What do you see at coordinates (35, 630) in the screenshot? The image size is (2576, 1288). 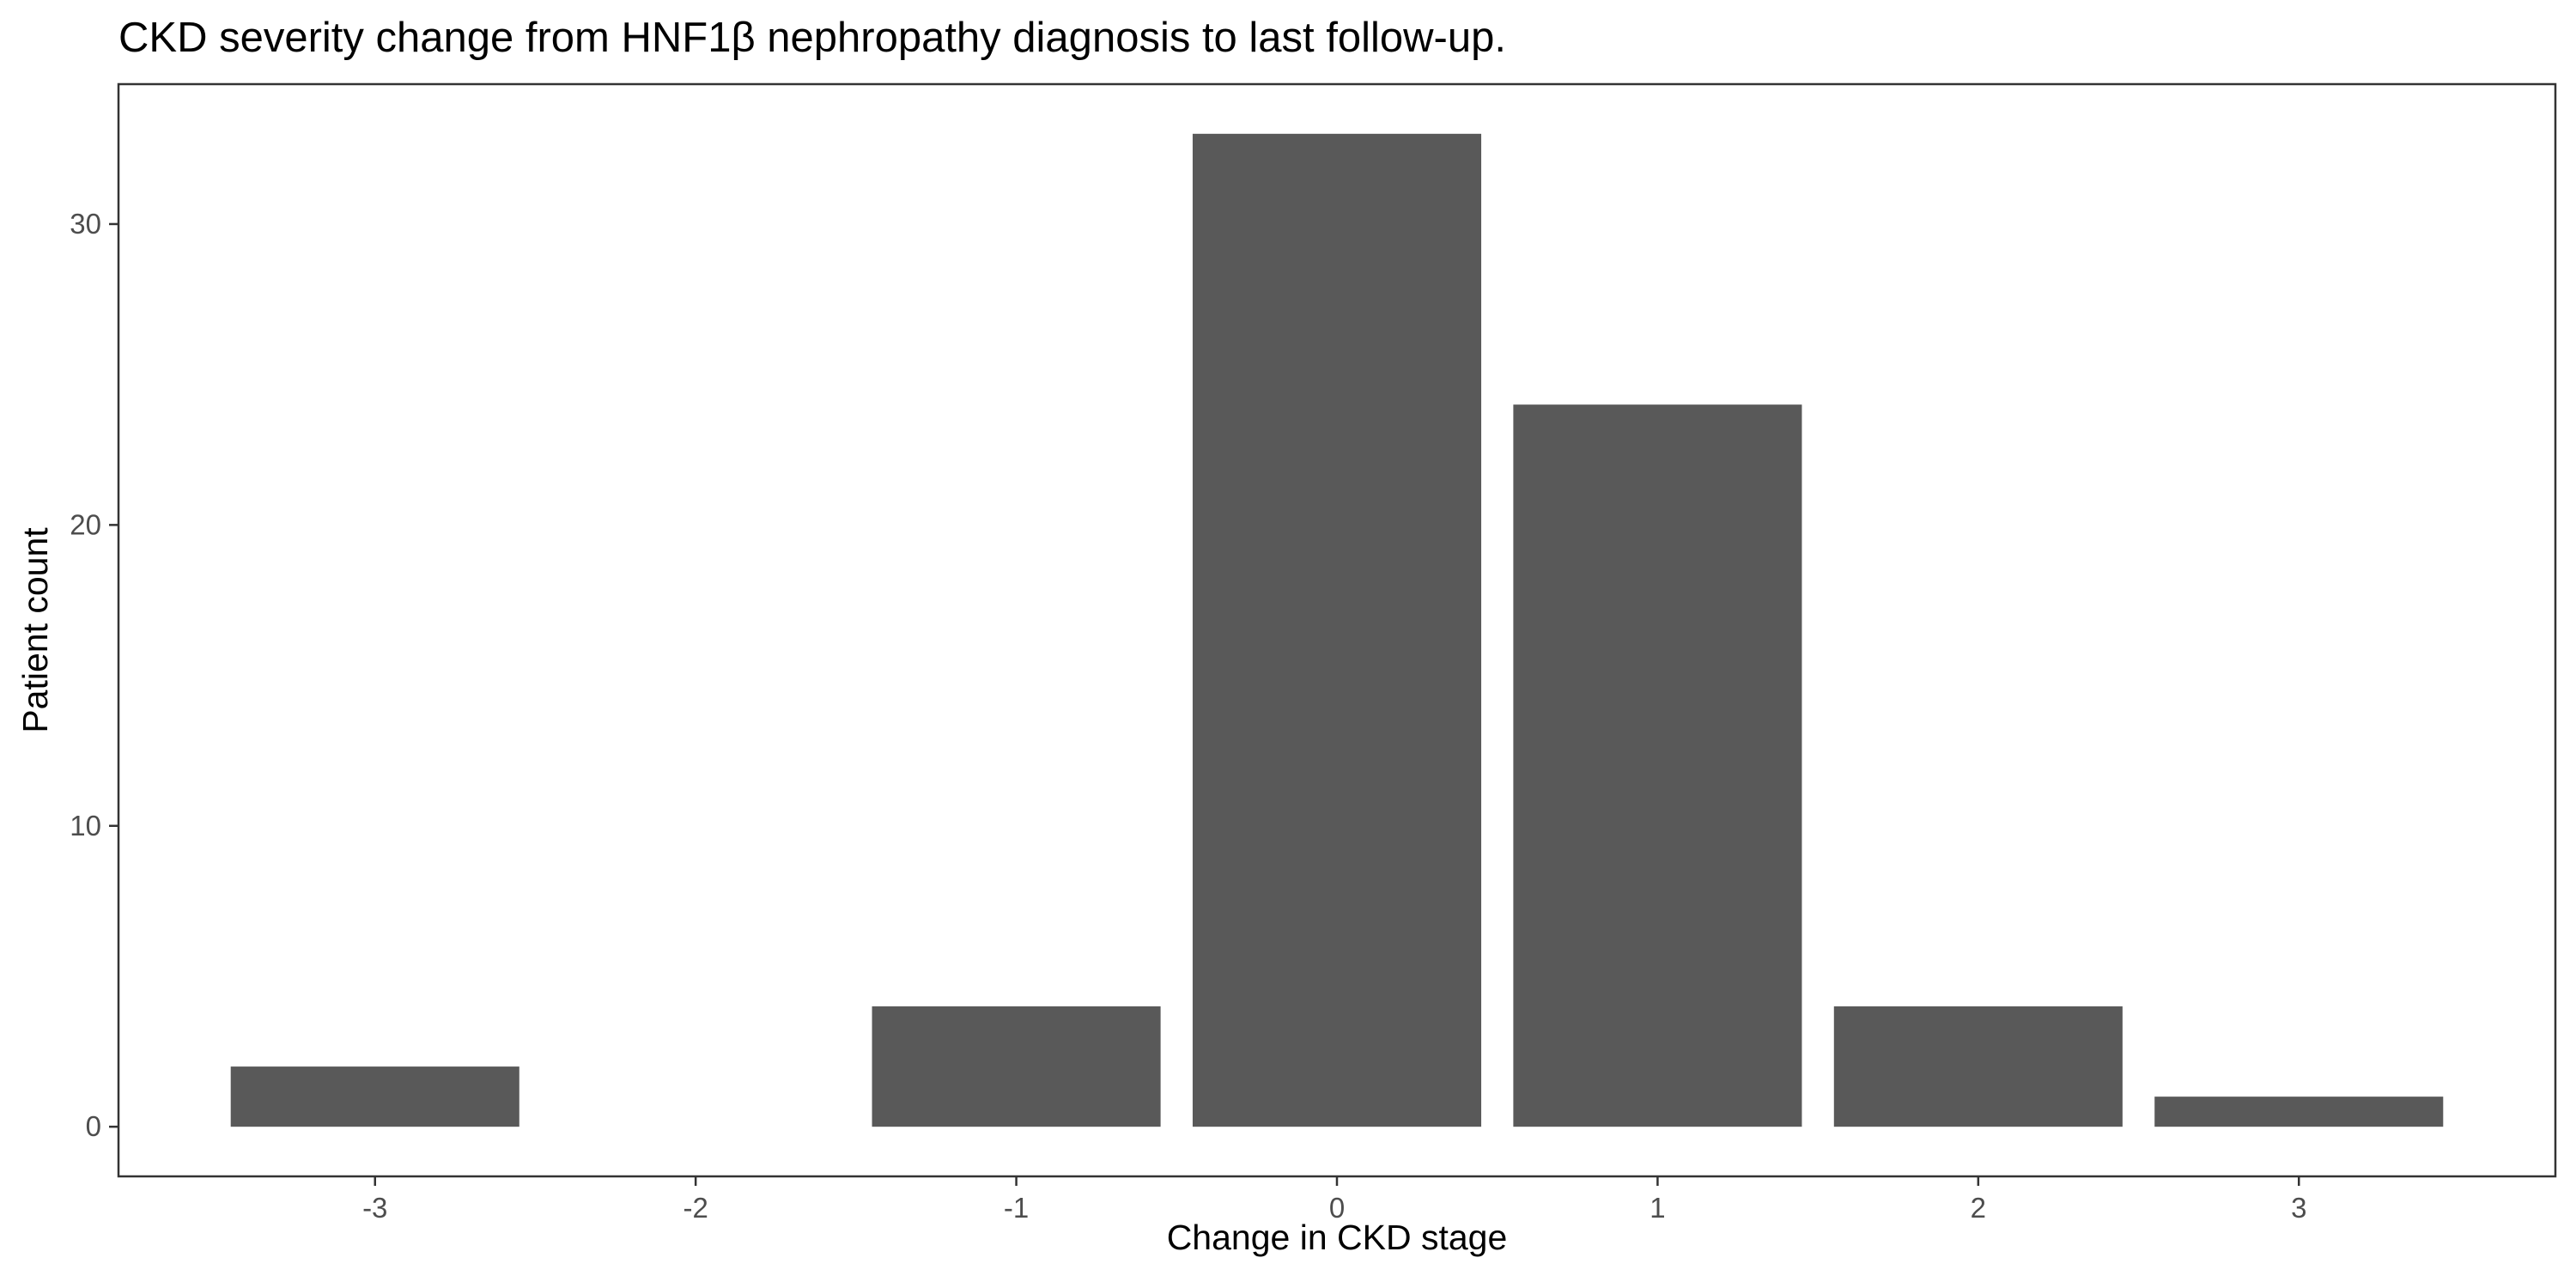 I see `y-axis-title: Patient count` at bounding box center [35, 630].